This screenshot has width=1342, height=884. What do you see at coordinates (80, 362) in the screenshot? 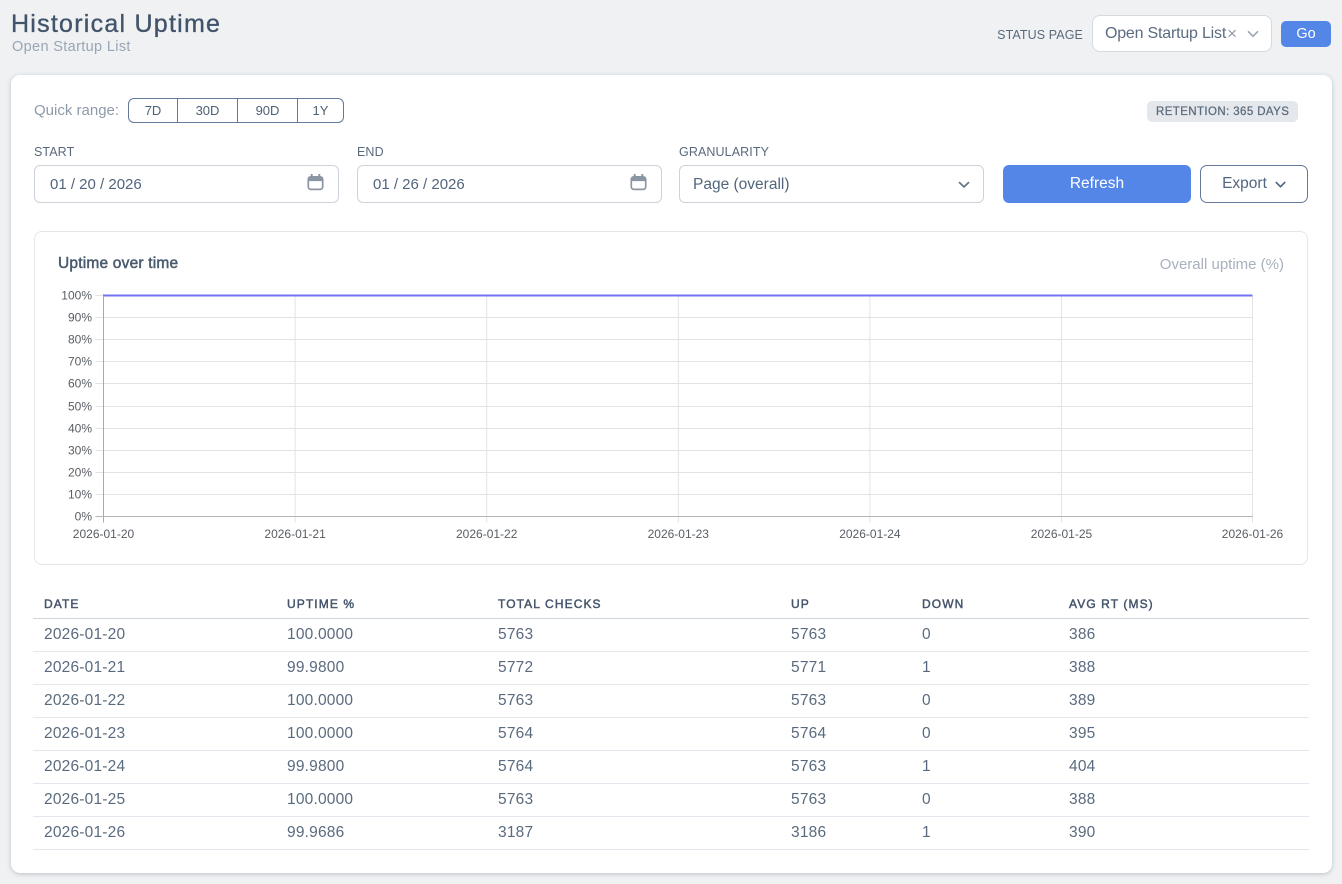
I see `svg-text: 70%` at bounding box center [80, 362].